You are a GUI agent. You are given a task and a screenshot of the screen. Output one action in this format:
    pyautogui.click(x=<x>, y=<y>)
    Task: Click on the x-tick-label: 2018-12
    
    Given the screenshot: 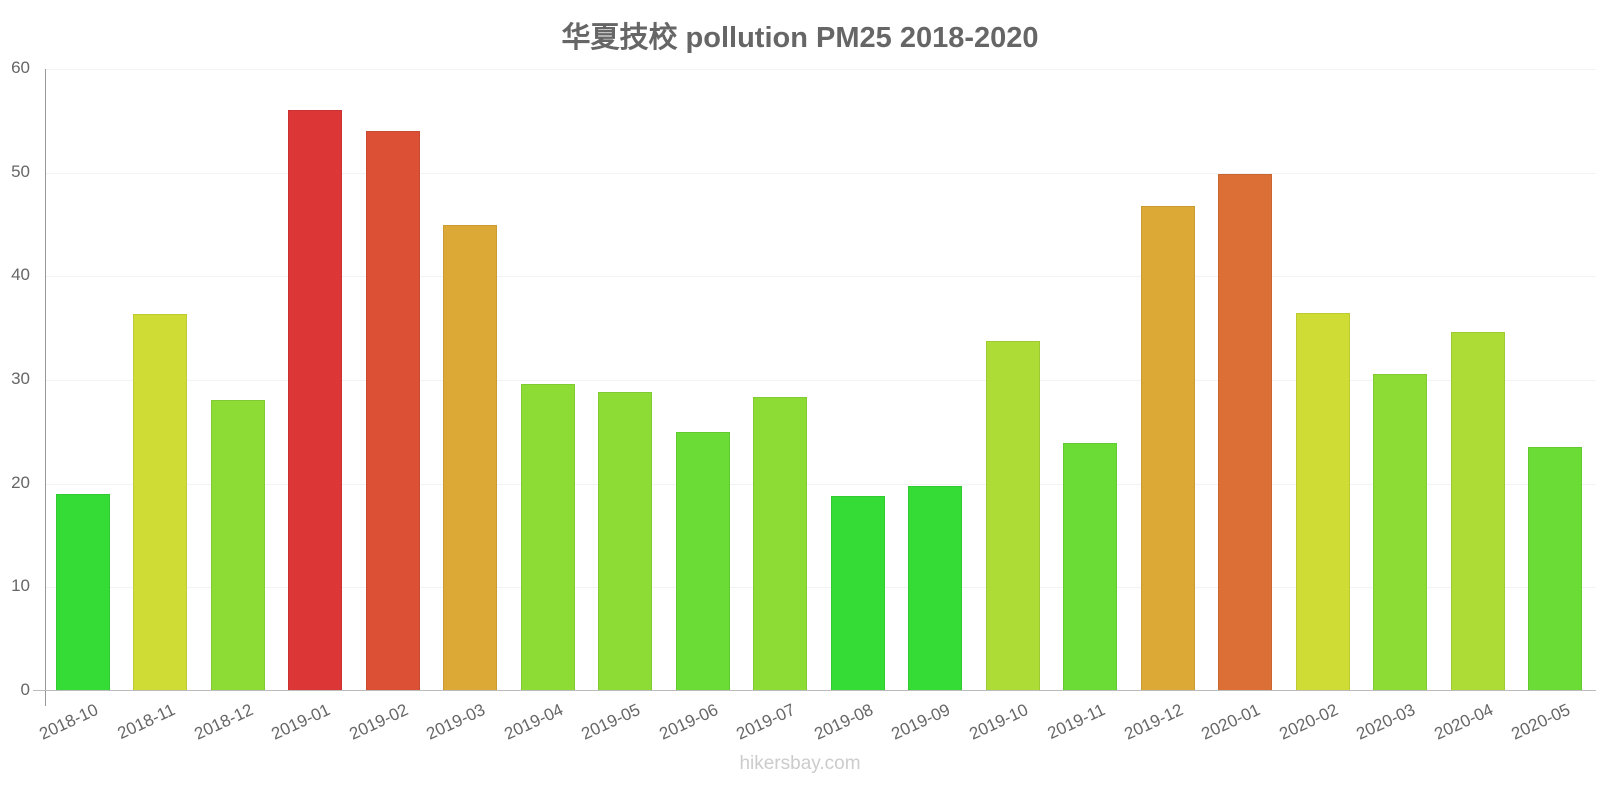 What is the action you would take?
    pyautogui.click(x=223, y=722)
    